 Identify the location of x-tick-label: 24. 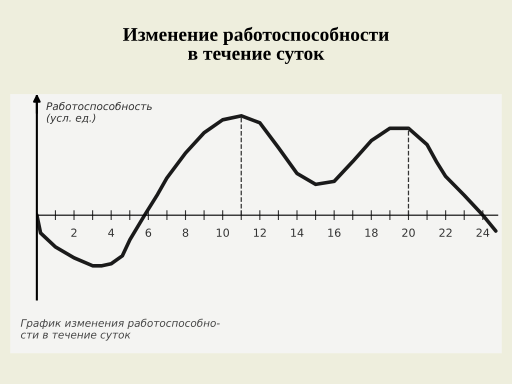
(483, 232).